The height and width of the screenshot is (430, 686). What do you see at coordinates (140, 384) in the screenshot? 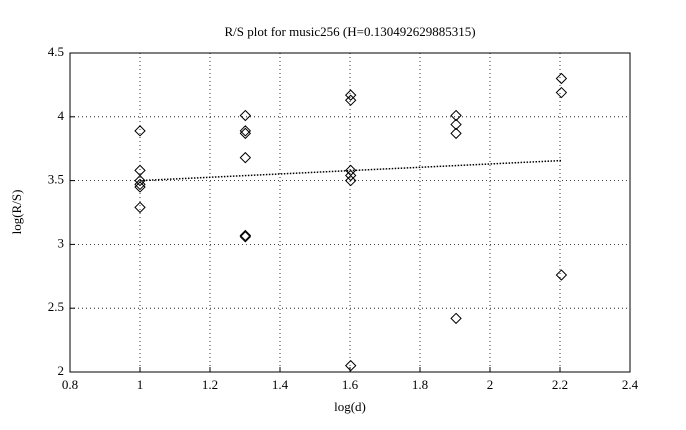
I see `x-tick-label: 1` at bounding box center [140, 384].